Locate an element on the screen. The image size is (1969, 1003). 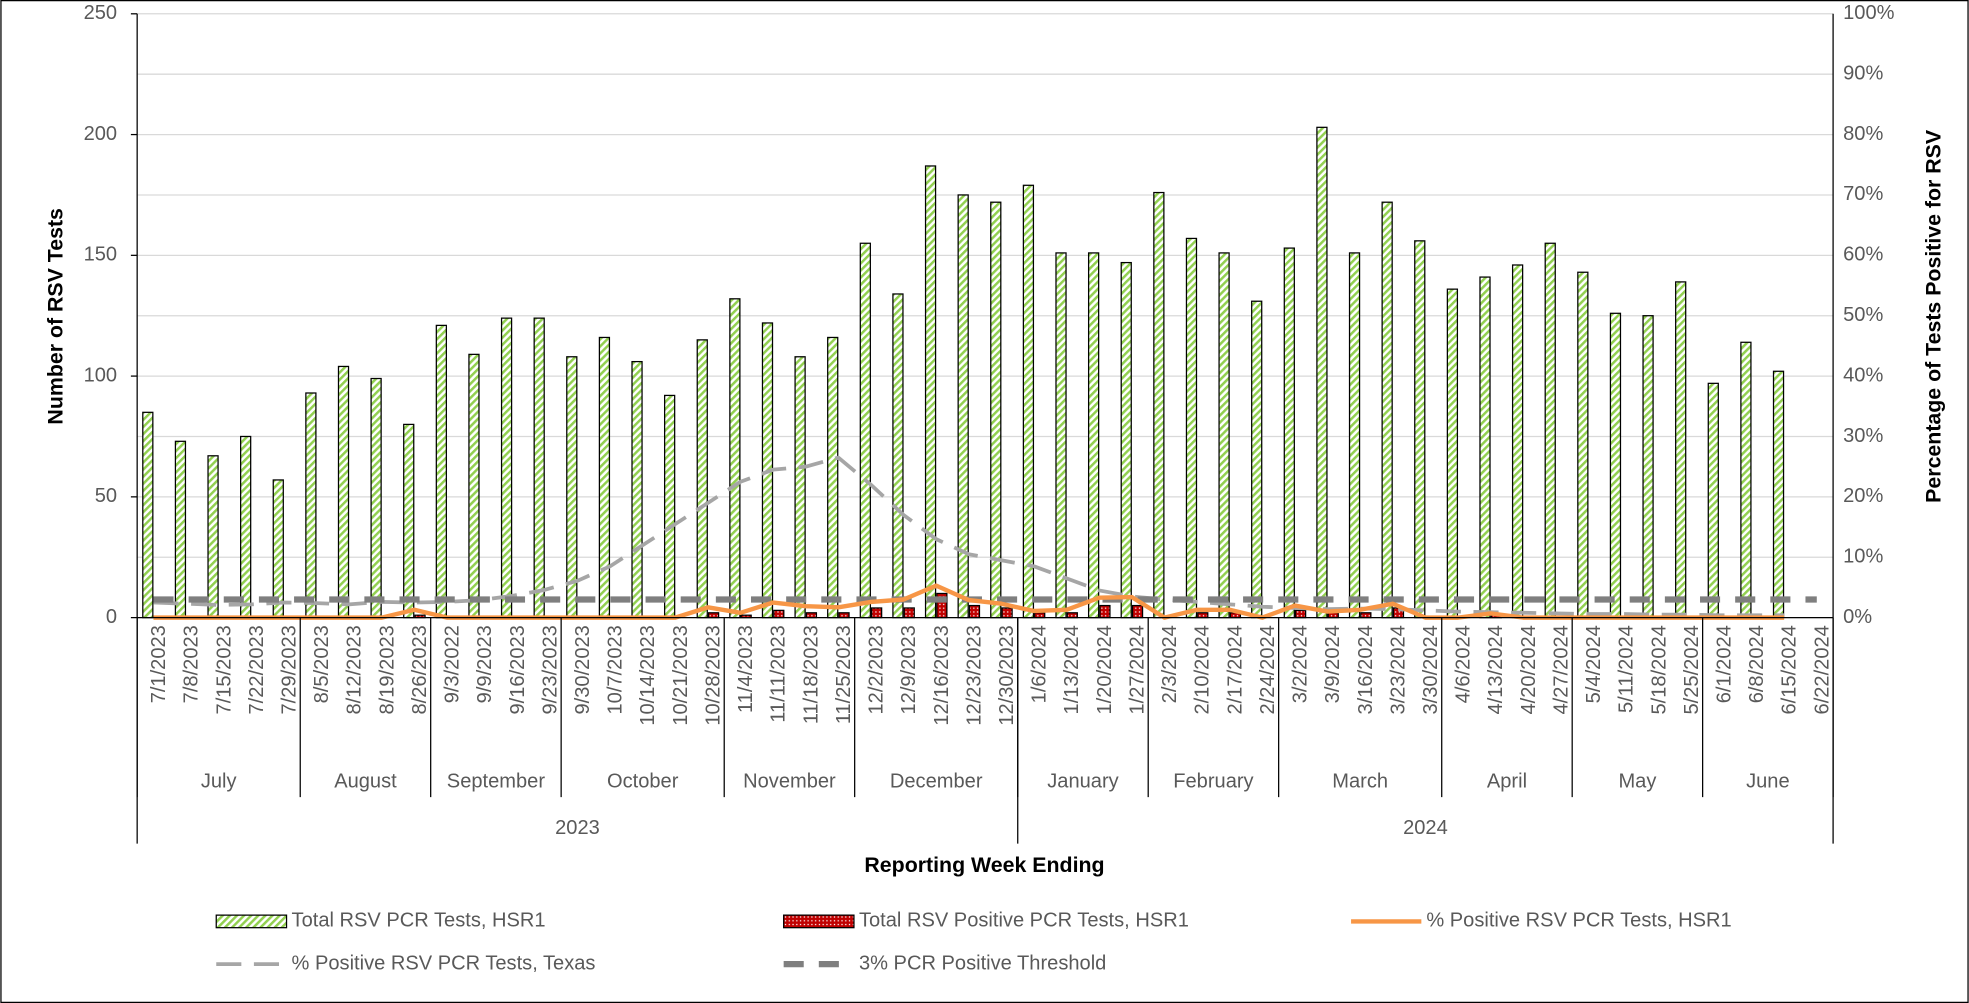
month-label: January is located at coordinates (1082, 781).